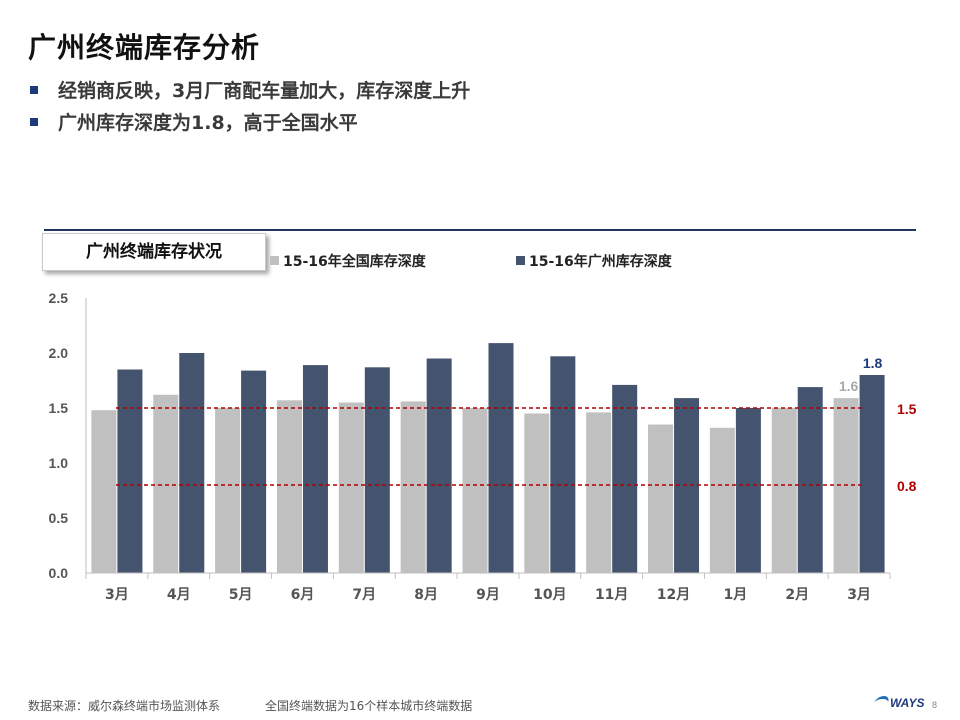 The height and width of the screenshot is (720, 960). Describe the element at coordinates (154, 252) in the screenshot. I see `chart-label-box: 广州终端库存状况` at that location.